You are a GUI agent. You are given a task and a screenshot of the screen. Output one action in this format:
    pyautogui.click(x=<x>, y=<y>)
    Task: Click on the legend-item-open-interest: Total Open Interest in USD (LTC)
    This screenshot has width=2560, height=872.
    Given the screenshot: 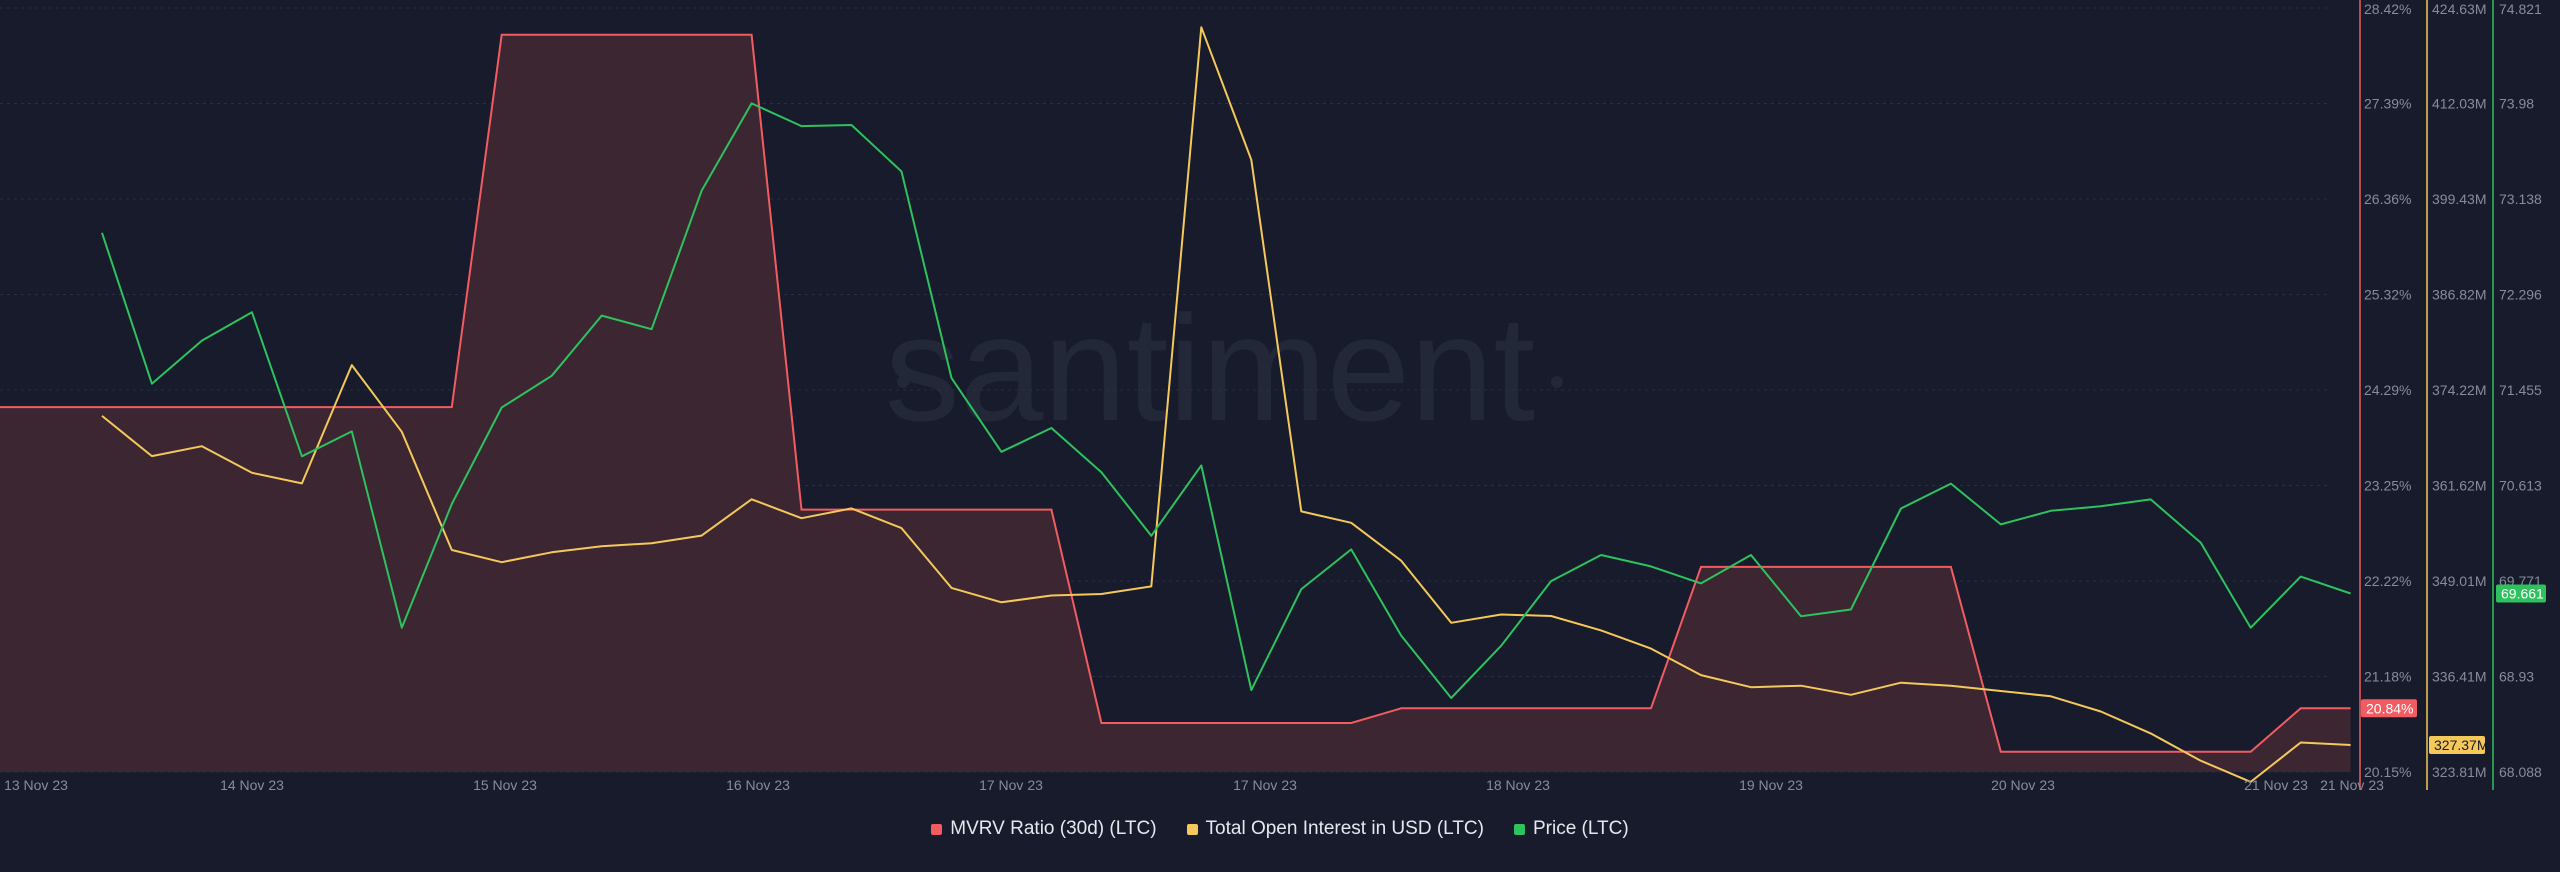 What is the action you would take?
    pyautogui.click(x=1335, y=829)
    